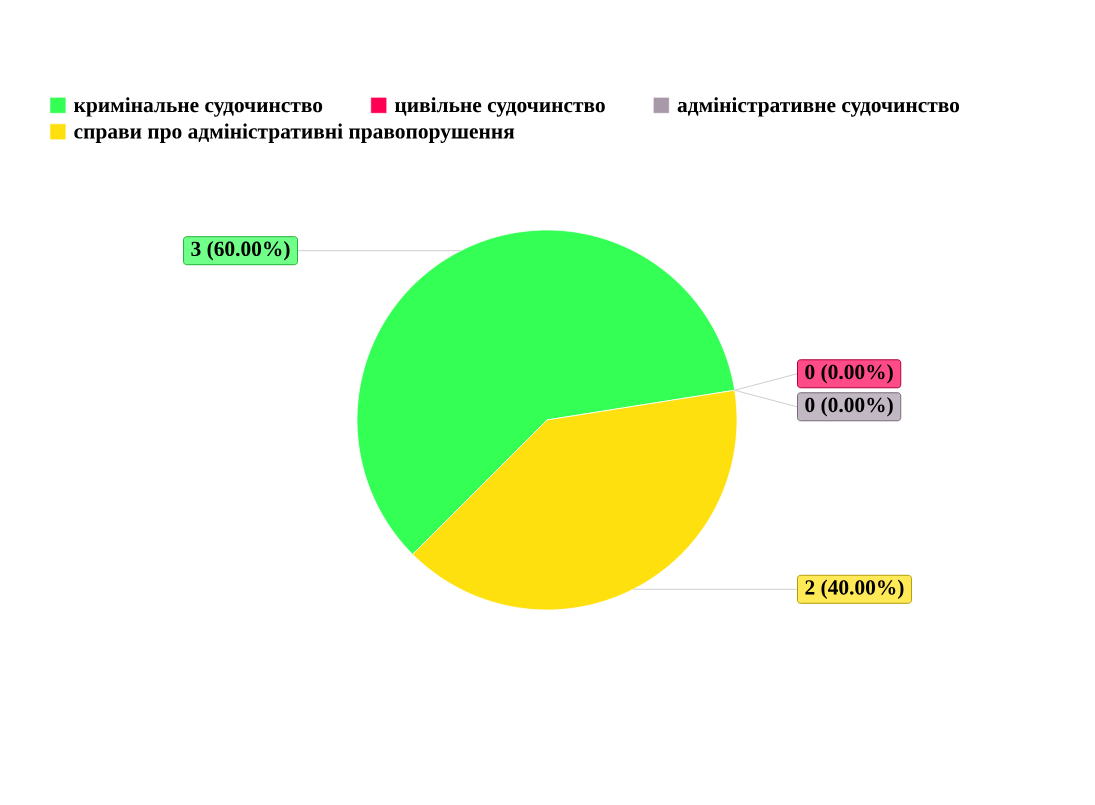  I want to click on legend-label: кримінальне судочинство, so click(198, 107).